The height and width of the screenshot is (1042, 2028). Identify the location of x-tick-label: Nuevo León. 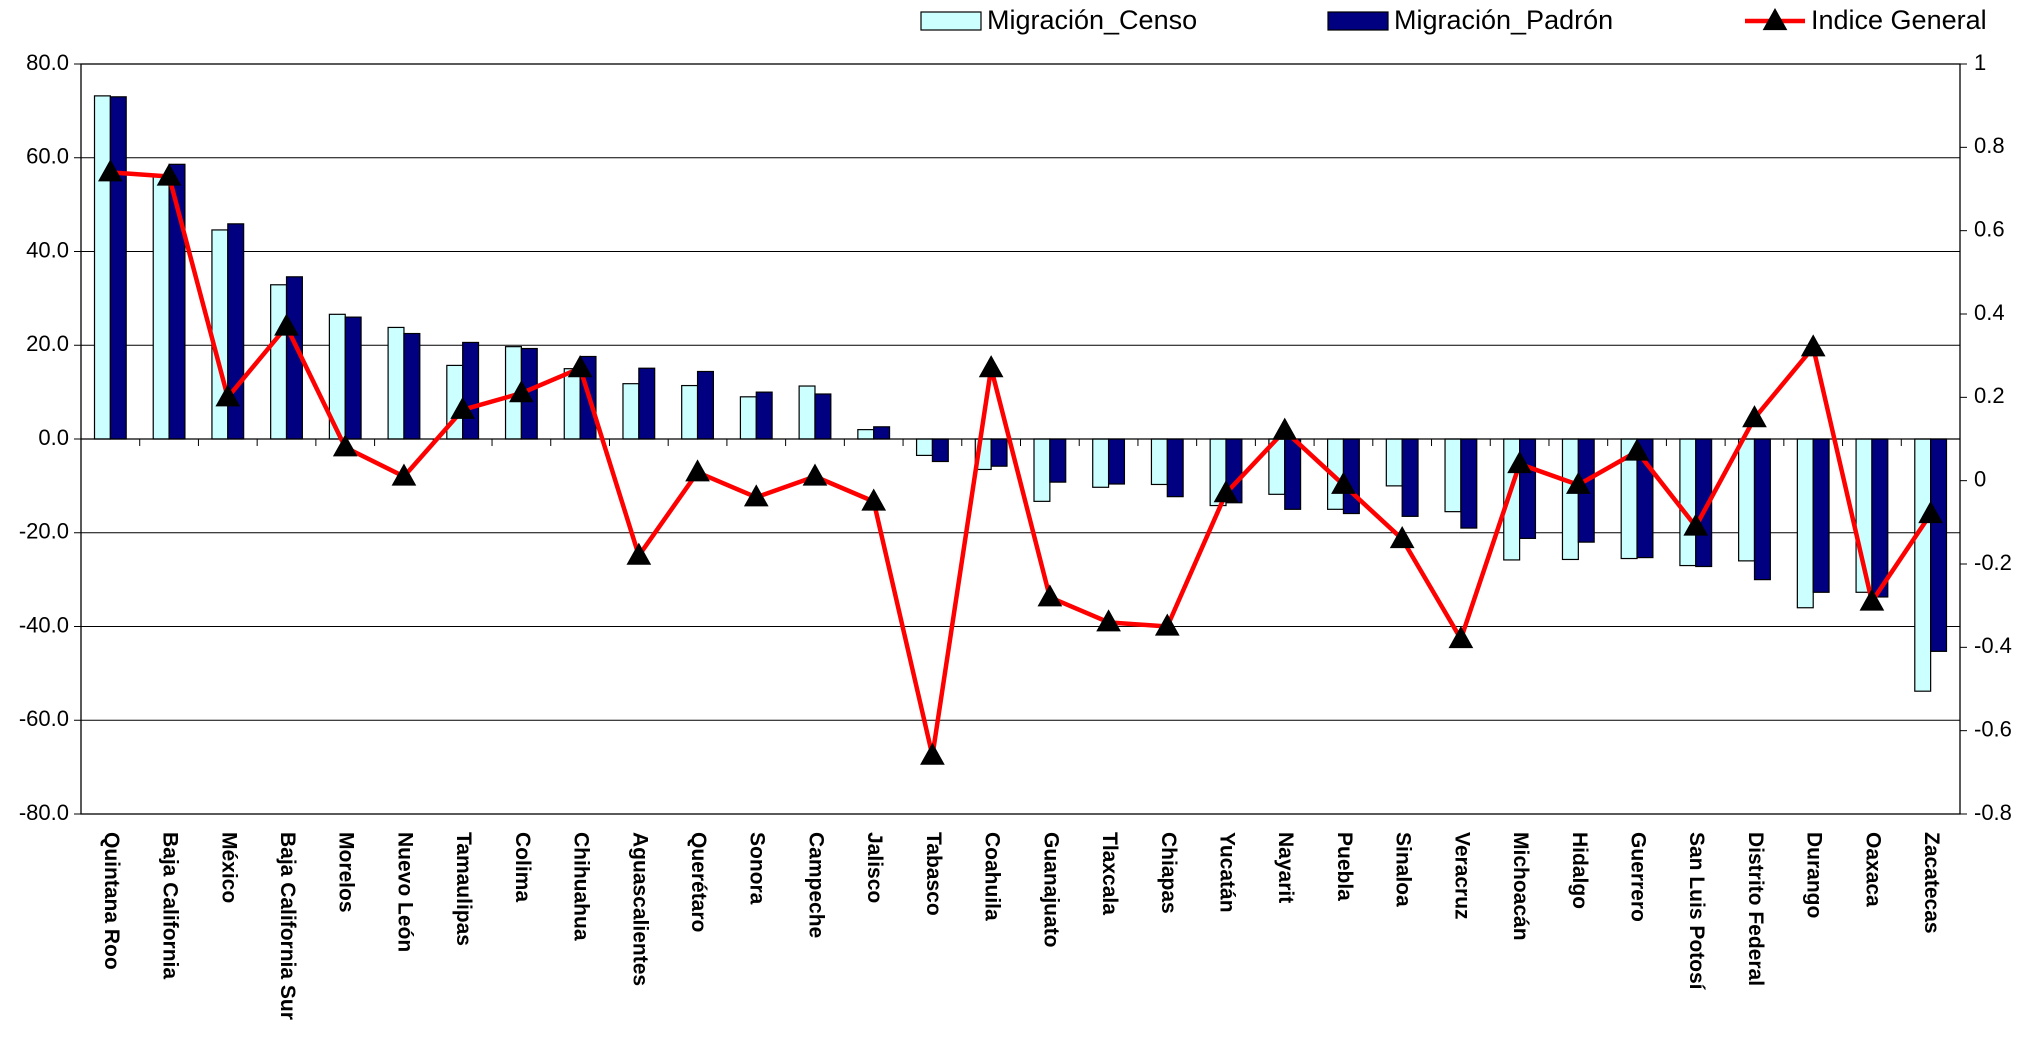
(404, 892).